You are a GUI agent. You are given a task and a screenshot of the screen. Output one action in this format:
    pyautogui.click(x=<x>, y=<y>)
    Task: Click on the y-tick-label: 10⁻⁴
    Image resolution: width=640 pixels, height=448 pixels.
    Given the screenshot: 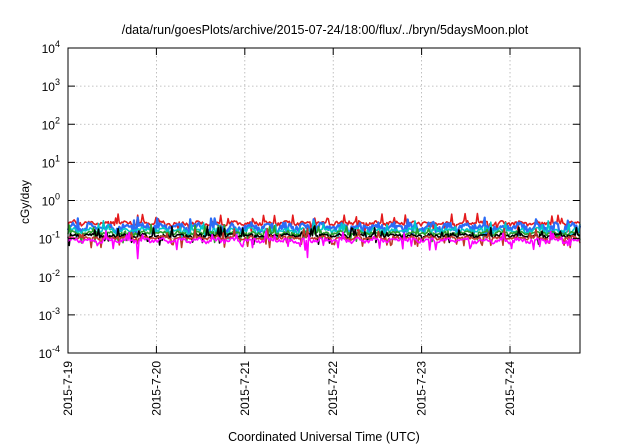 What is the action you would take?
    pyautogui.click(x=49, y=352)
    